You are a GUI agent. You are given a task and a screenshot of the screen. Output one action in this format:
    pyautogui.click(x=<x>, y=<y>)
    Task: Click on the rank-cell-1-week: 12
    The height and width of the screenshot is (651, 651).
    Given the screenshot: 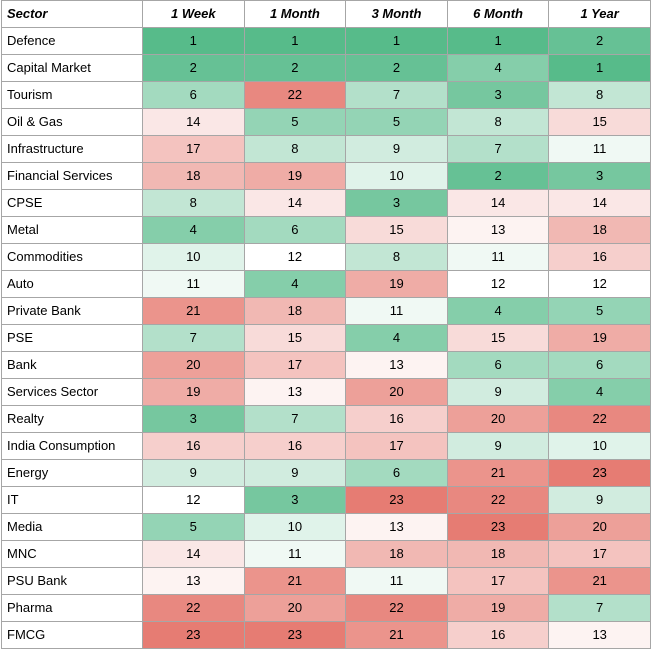 What is the action you would take?
    pyautogui.click(x=193, y=500)
    